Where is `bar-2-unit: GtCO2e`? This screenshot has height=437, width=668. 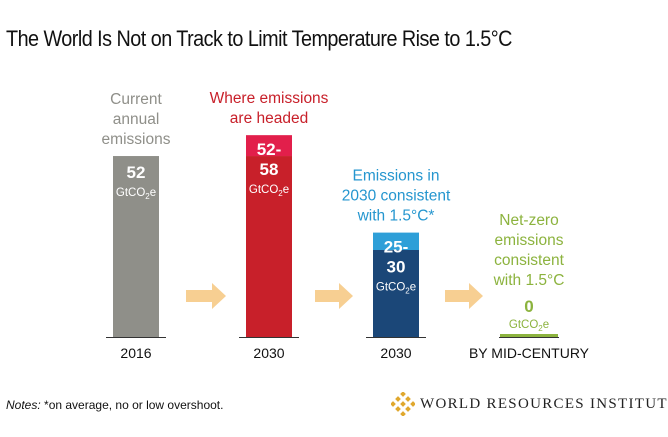
bar-2-unit: GtCO2e is located at coordinates (396, 289).